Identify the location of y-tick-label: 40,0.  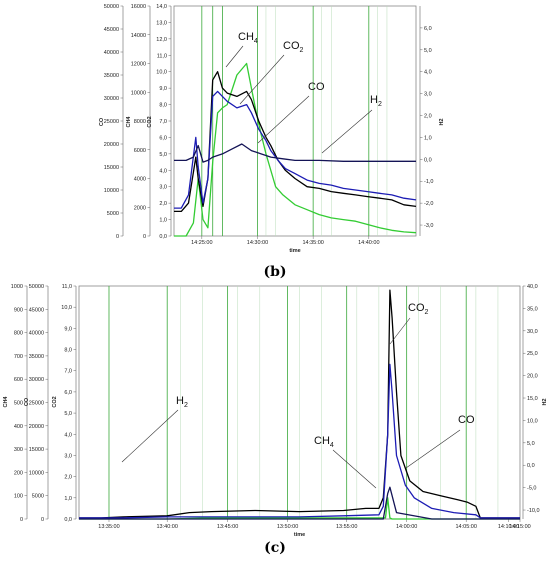
(532, 287).